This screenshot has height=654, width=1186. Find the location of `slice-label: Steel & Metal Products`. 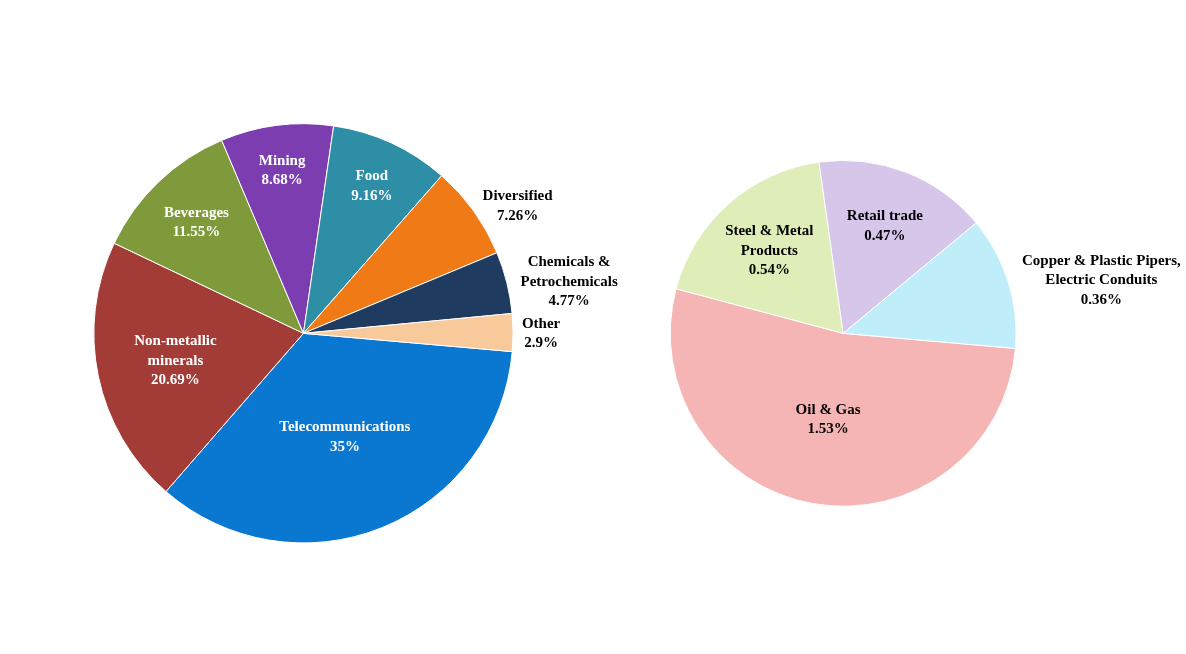

slice-label: Steel & Metal Products is located at coordinates (769, 240).